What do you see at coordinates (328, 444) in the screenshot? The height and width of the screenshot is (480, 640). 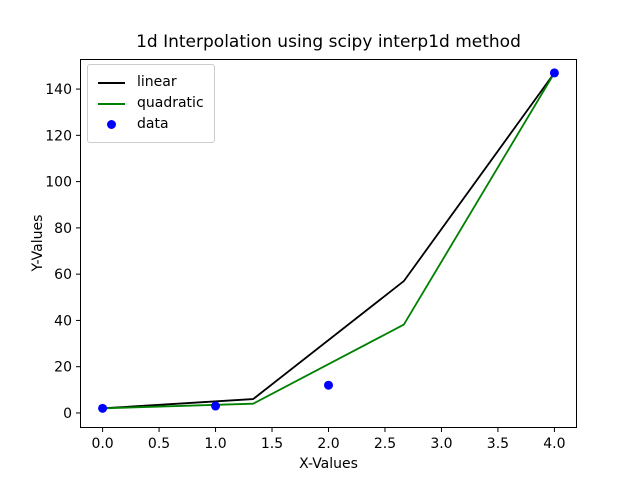 I see `x-tick-label: 2.0` at bounding box center [328, 444].